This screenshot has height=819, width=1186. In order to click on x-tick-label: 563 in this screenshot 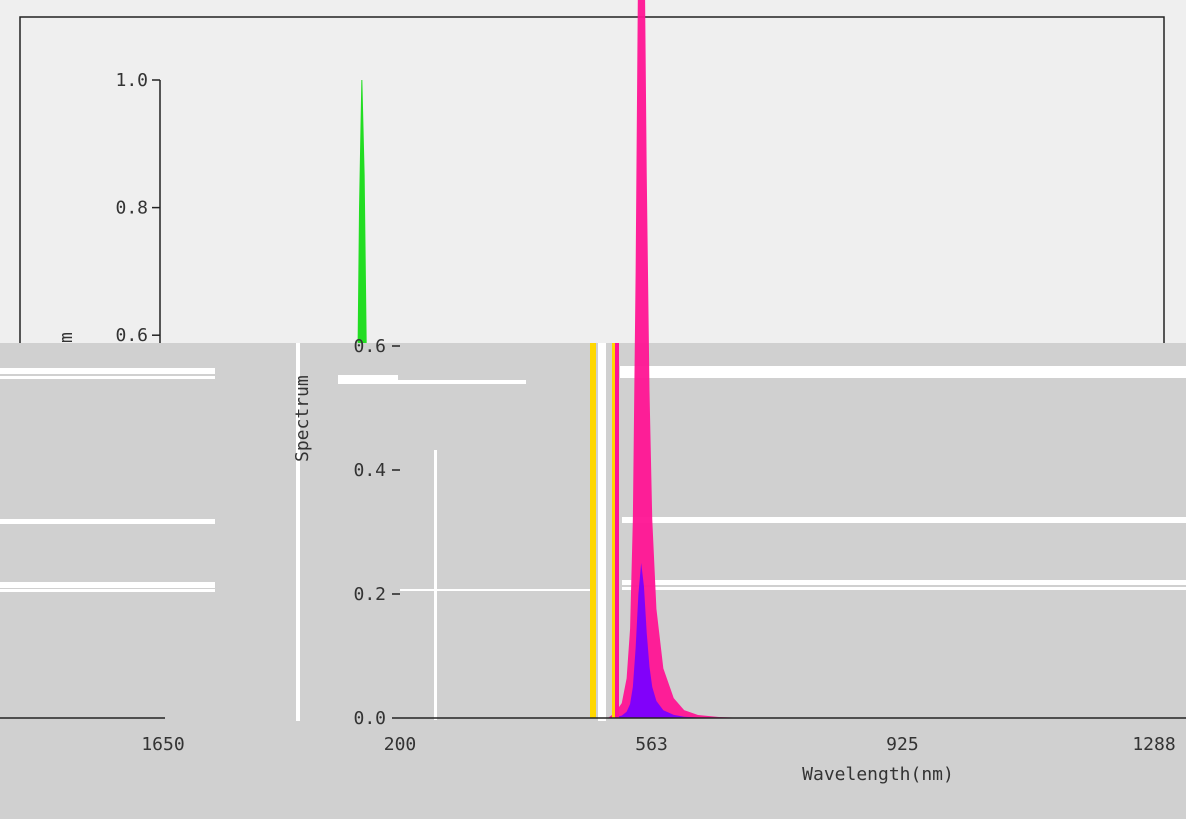, I will do `click(651, 744)`.